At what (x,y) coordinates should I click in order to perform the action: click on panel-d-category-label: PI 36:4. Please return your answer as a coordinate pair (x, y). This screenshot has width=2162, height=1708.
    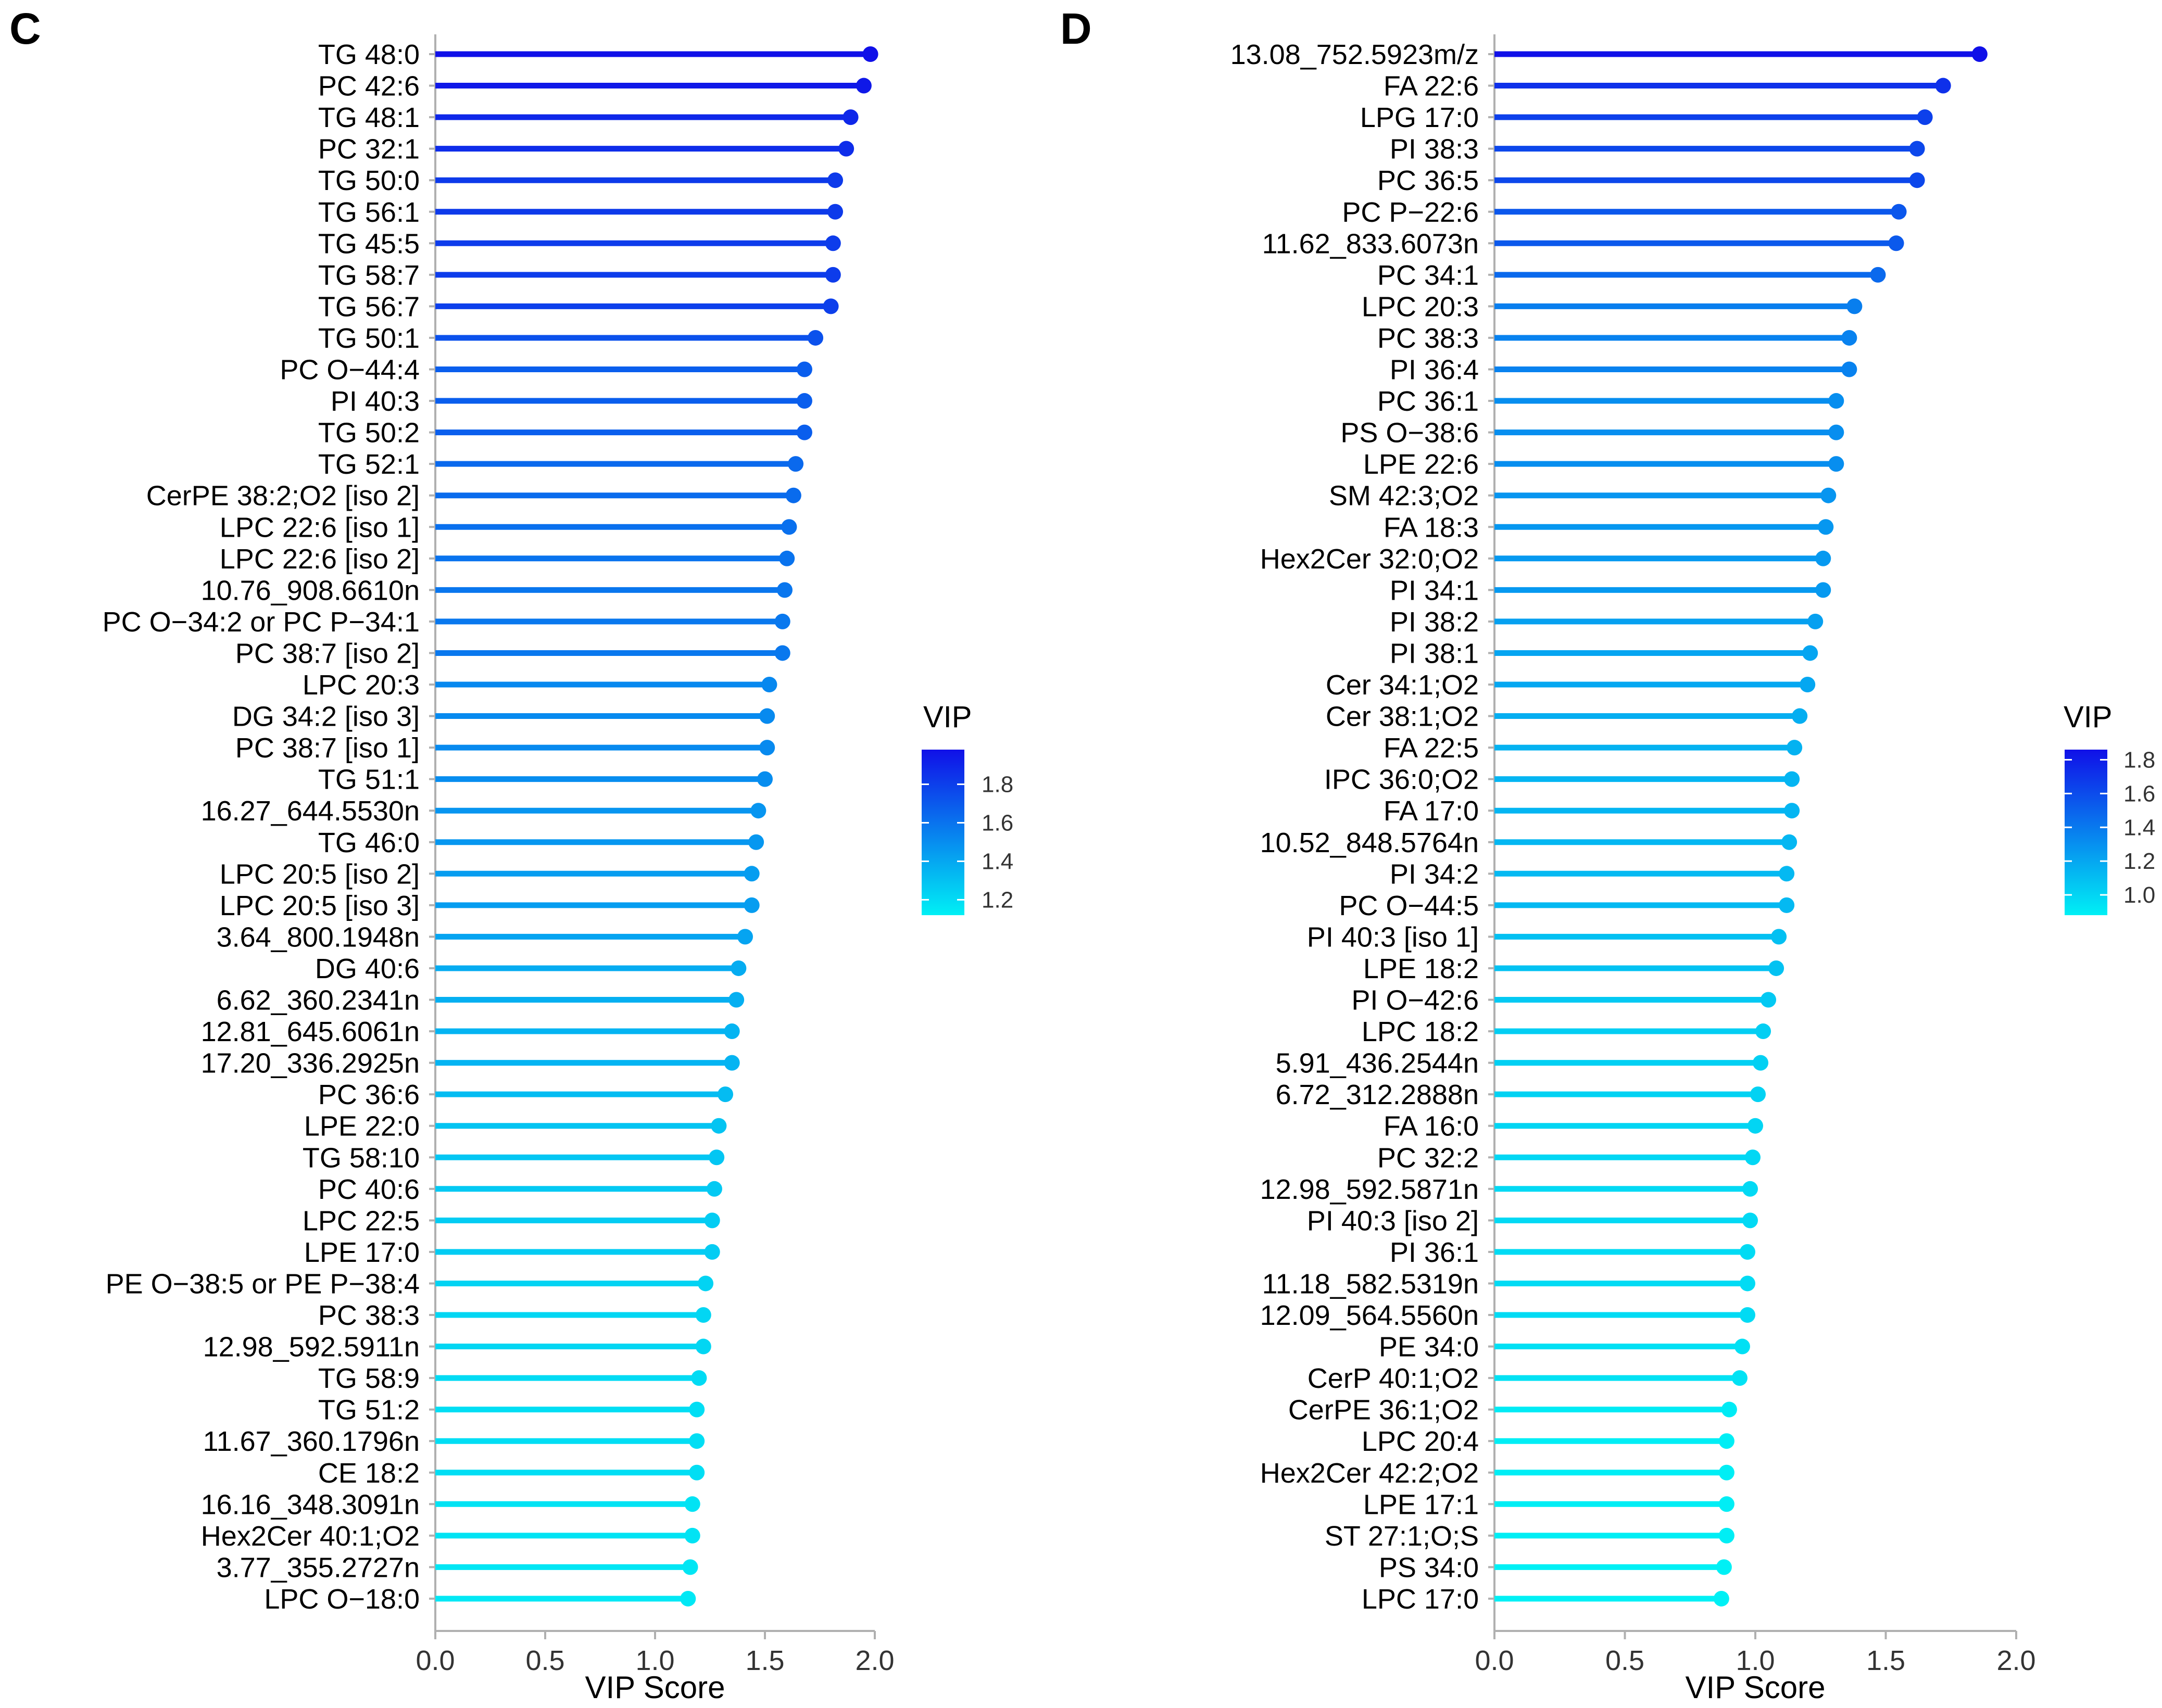
    Looking at the image, I should click on (1434, 370).